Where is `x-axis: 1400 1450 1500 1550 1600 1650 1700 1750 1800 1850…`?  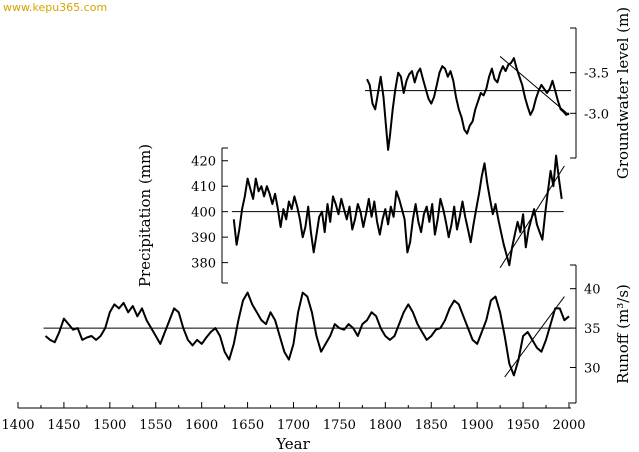 x-axis: 1400 1450 1500 1550 1600 1650 1700 1750 1800 1850… is located at coordinates (293, 427).